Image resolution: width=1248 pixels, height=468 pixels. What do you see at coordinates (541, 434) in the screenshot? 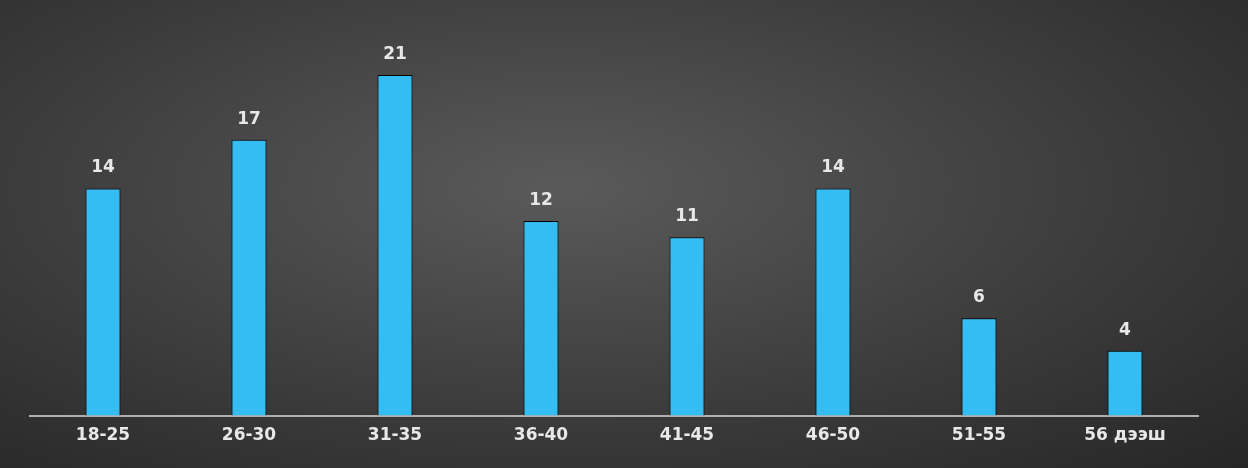
I see `x-tick-label: 36-40` at bounding box center [541, 434].